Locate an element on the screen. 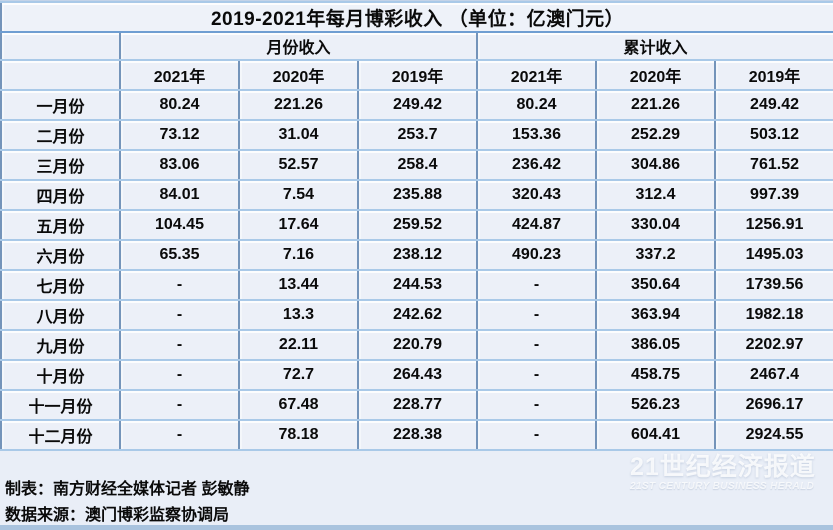 Image resolution: width=833 pixels, height=530 pixels. table-row: 七月份 -13.44 244.53-350.64 1739.56 is located at coordinates (416, 285).